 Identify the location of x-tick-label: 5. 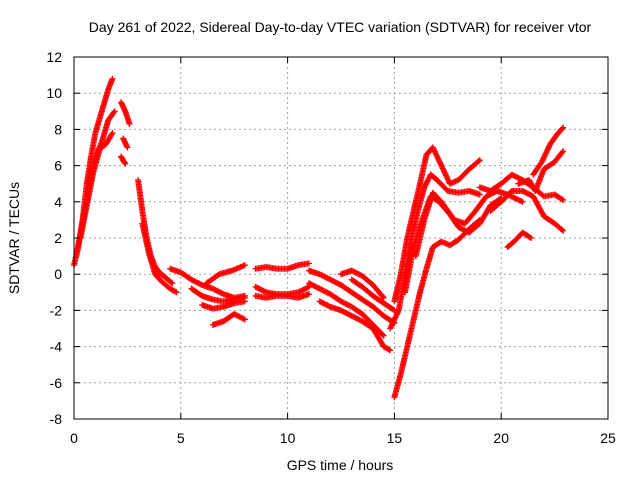
(181, 438).